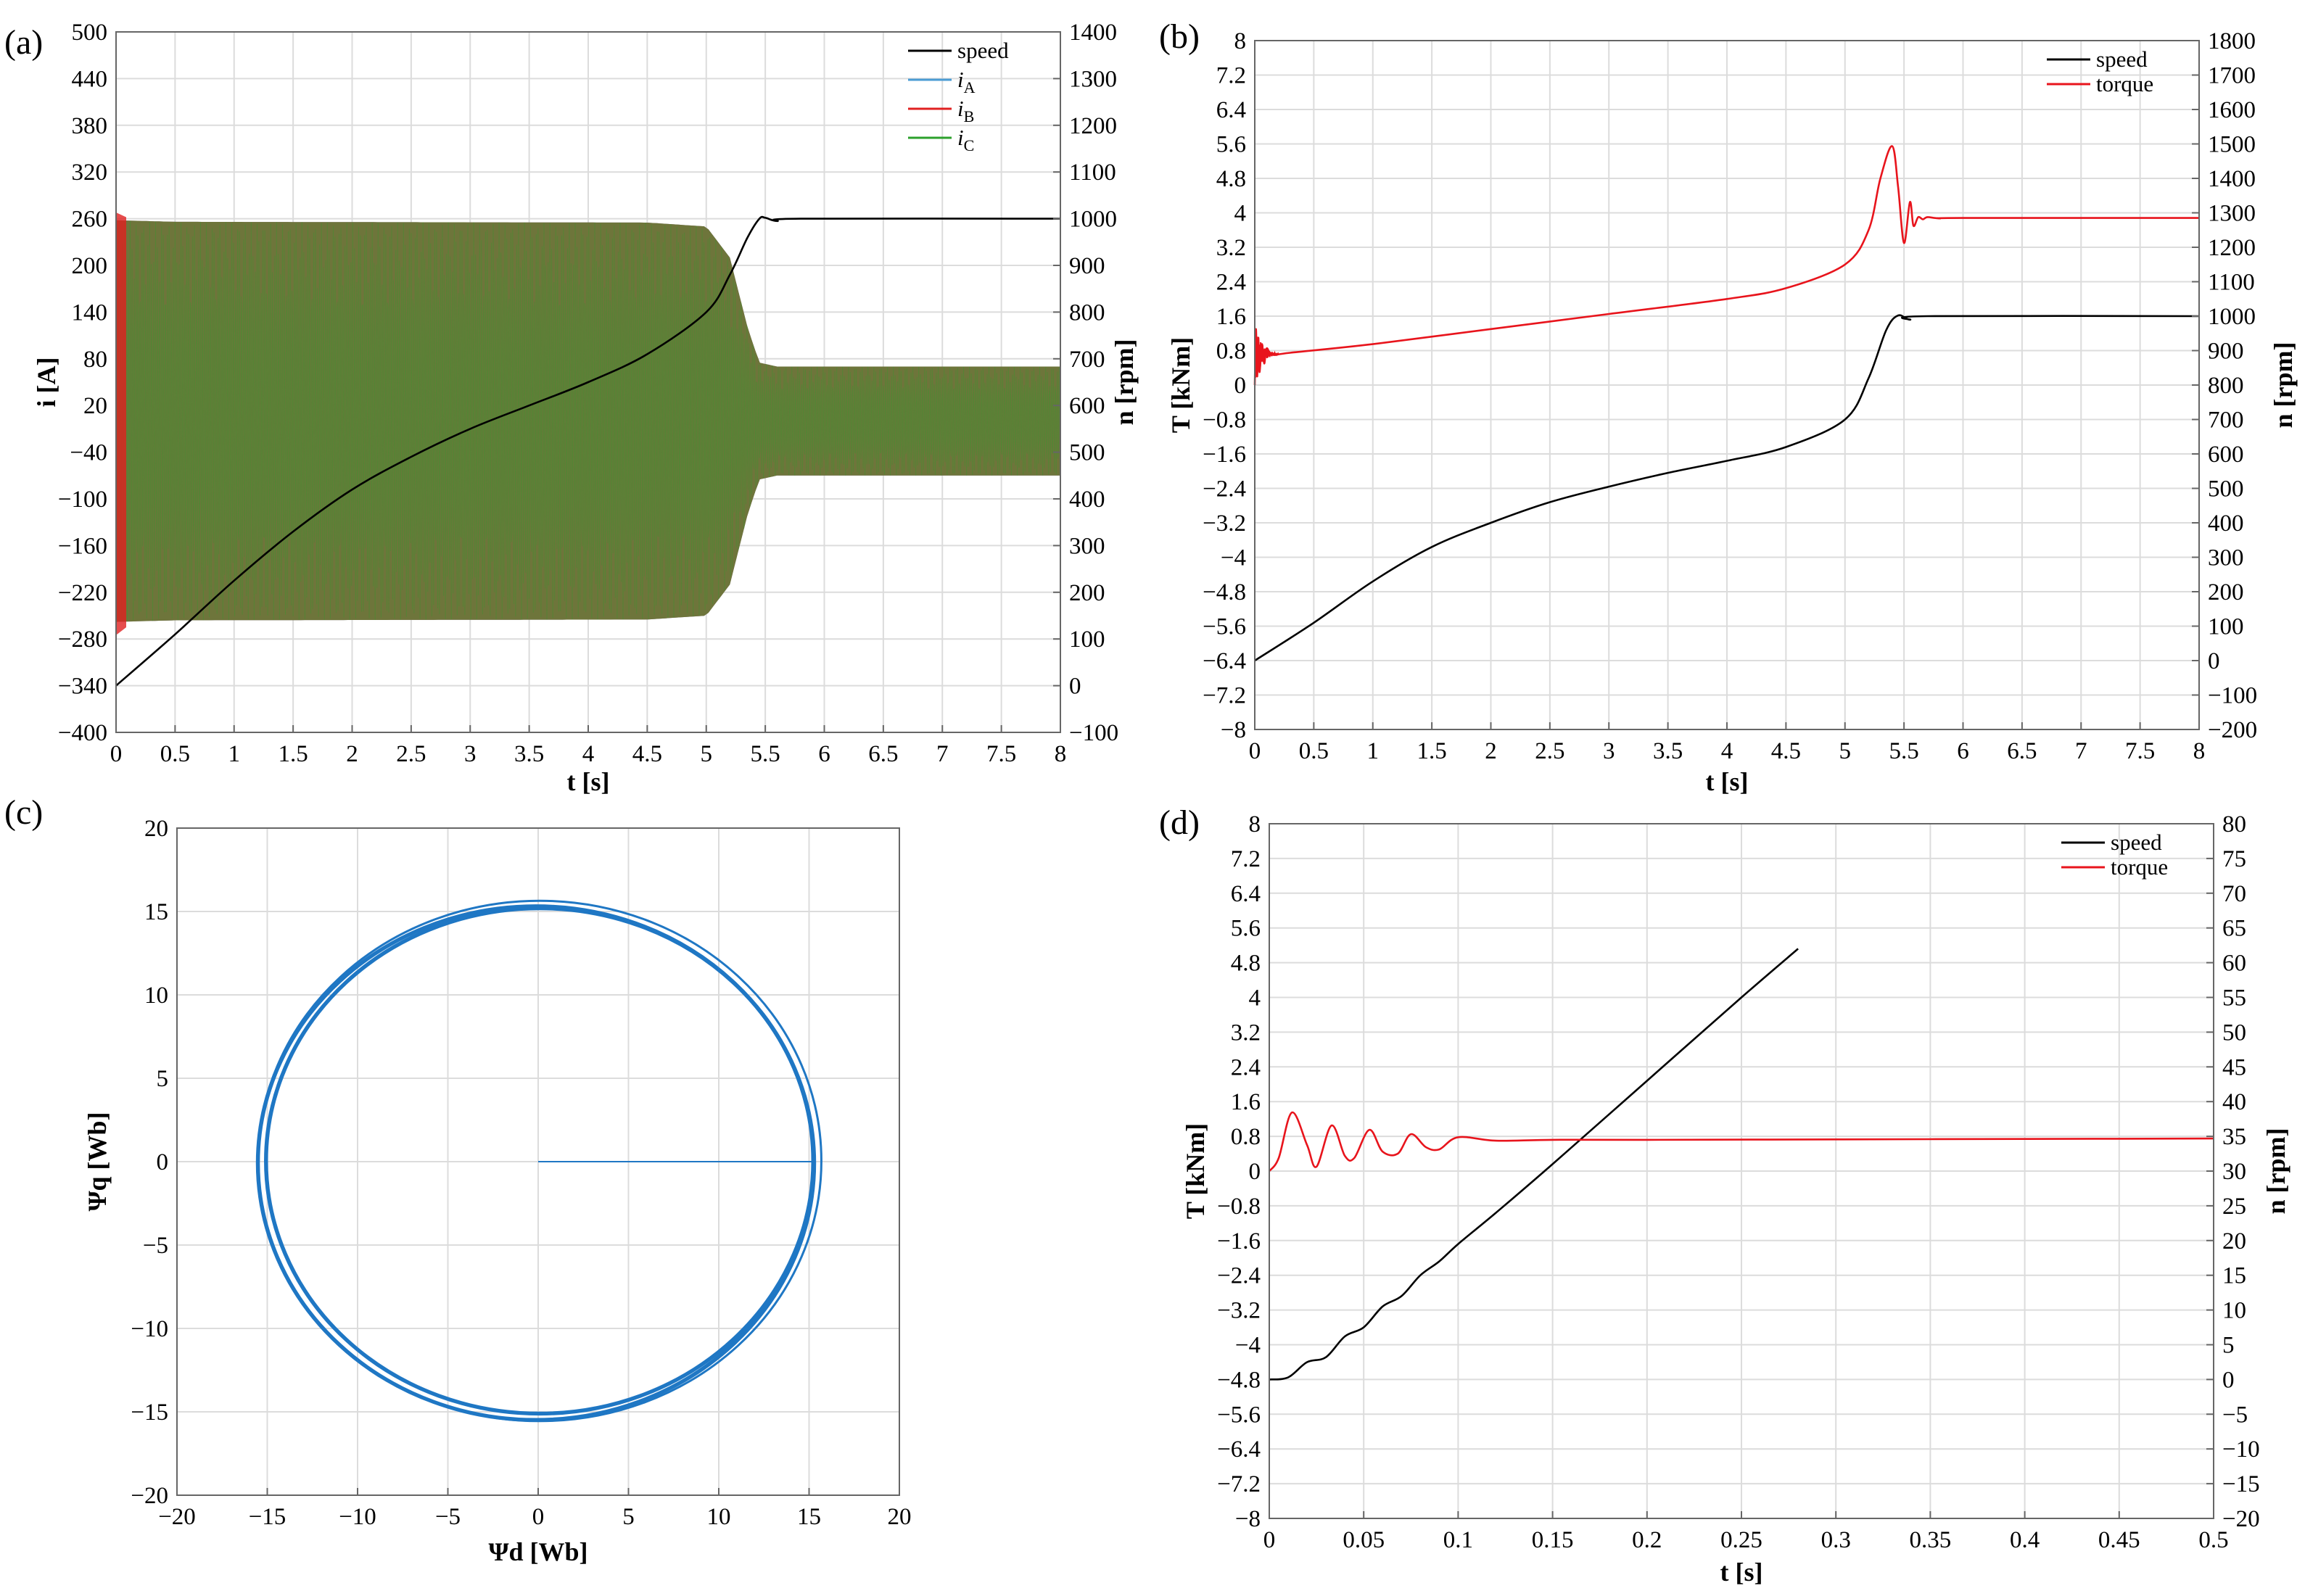  What do you see at coordinates (2234, 894) in the screenshot?
I see `d-y2-tick-label: 70` at bounding box center [2234, 894].